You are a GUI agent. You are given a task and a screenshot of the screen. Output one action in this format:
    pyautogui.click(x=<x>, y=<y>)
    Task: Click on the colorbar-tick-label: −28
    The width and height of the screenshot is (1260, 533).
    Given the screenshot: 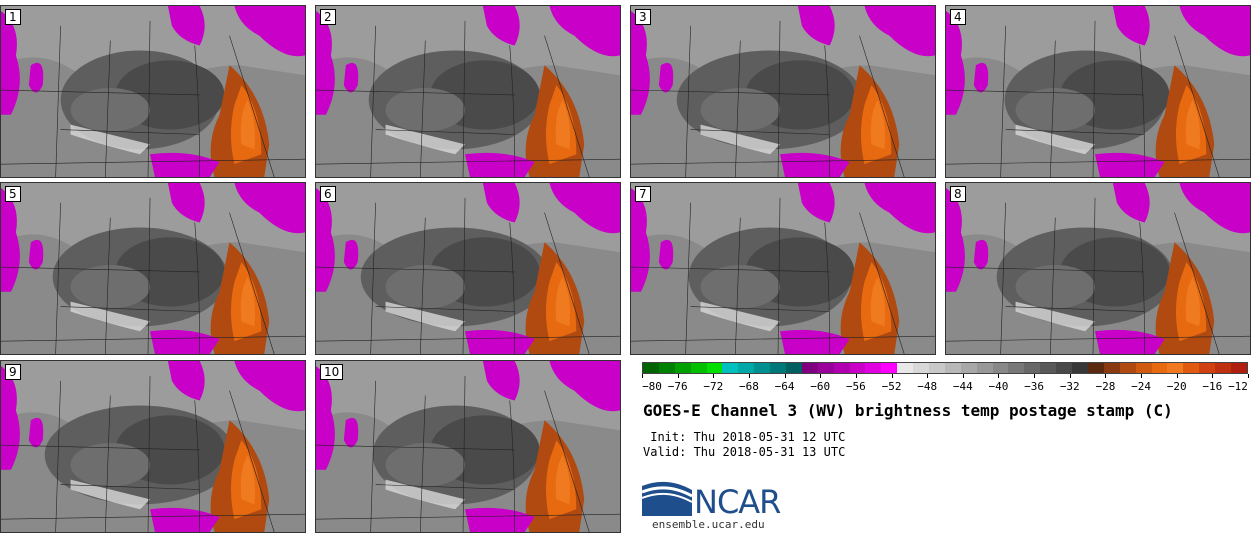 What is the action you would take?
    pyautogui.click(x=1105, y=386)
    